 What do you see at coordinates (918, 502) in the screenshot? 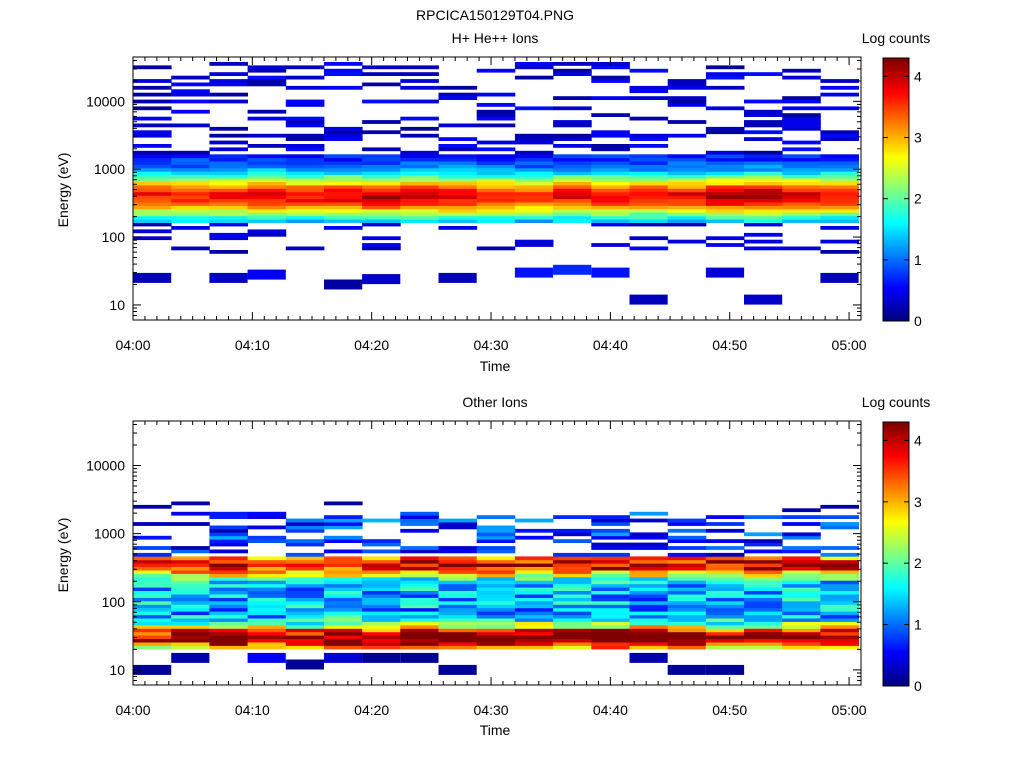
I see `colorbar-tick-label: 3` at bounding box center [918, 502].